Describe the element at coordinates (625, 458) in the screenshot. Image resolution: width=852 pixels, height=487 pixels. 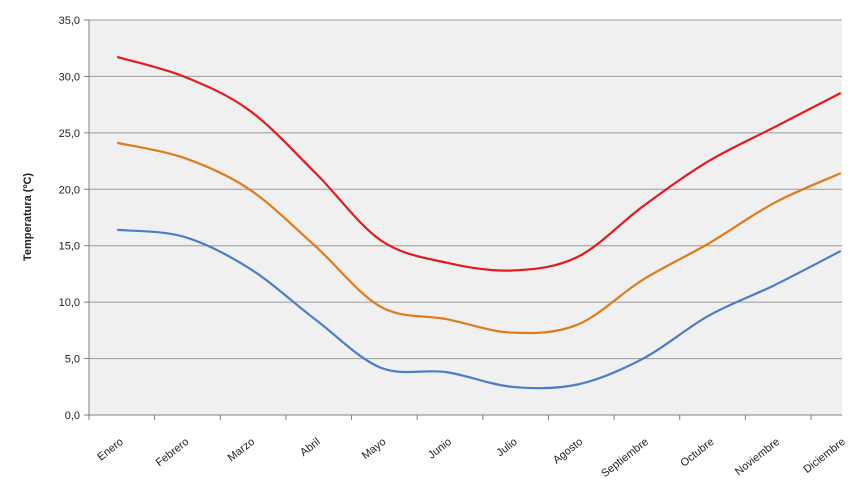
I see `x-tick-label: Septiembre` at that location.